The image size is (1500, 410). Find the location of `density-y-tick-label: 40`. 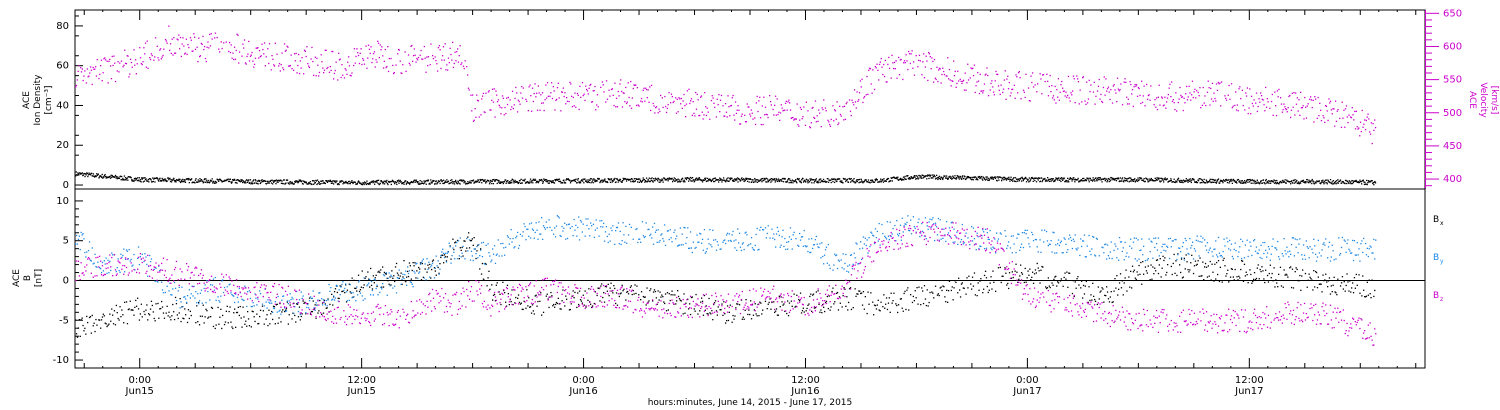

density-y-tick-label: 40 is located at coordinates (62, 105).